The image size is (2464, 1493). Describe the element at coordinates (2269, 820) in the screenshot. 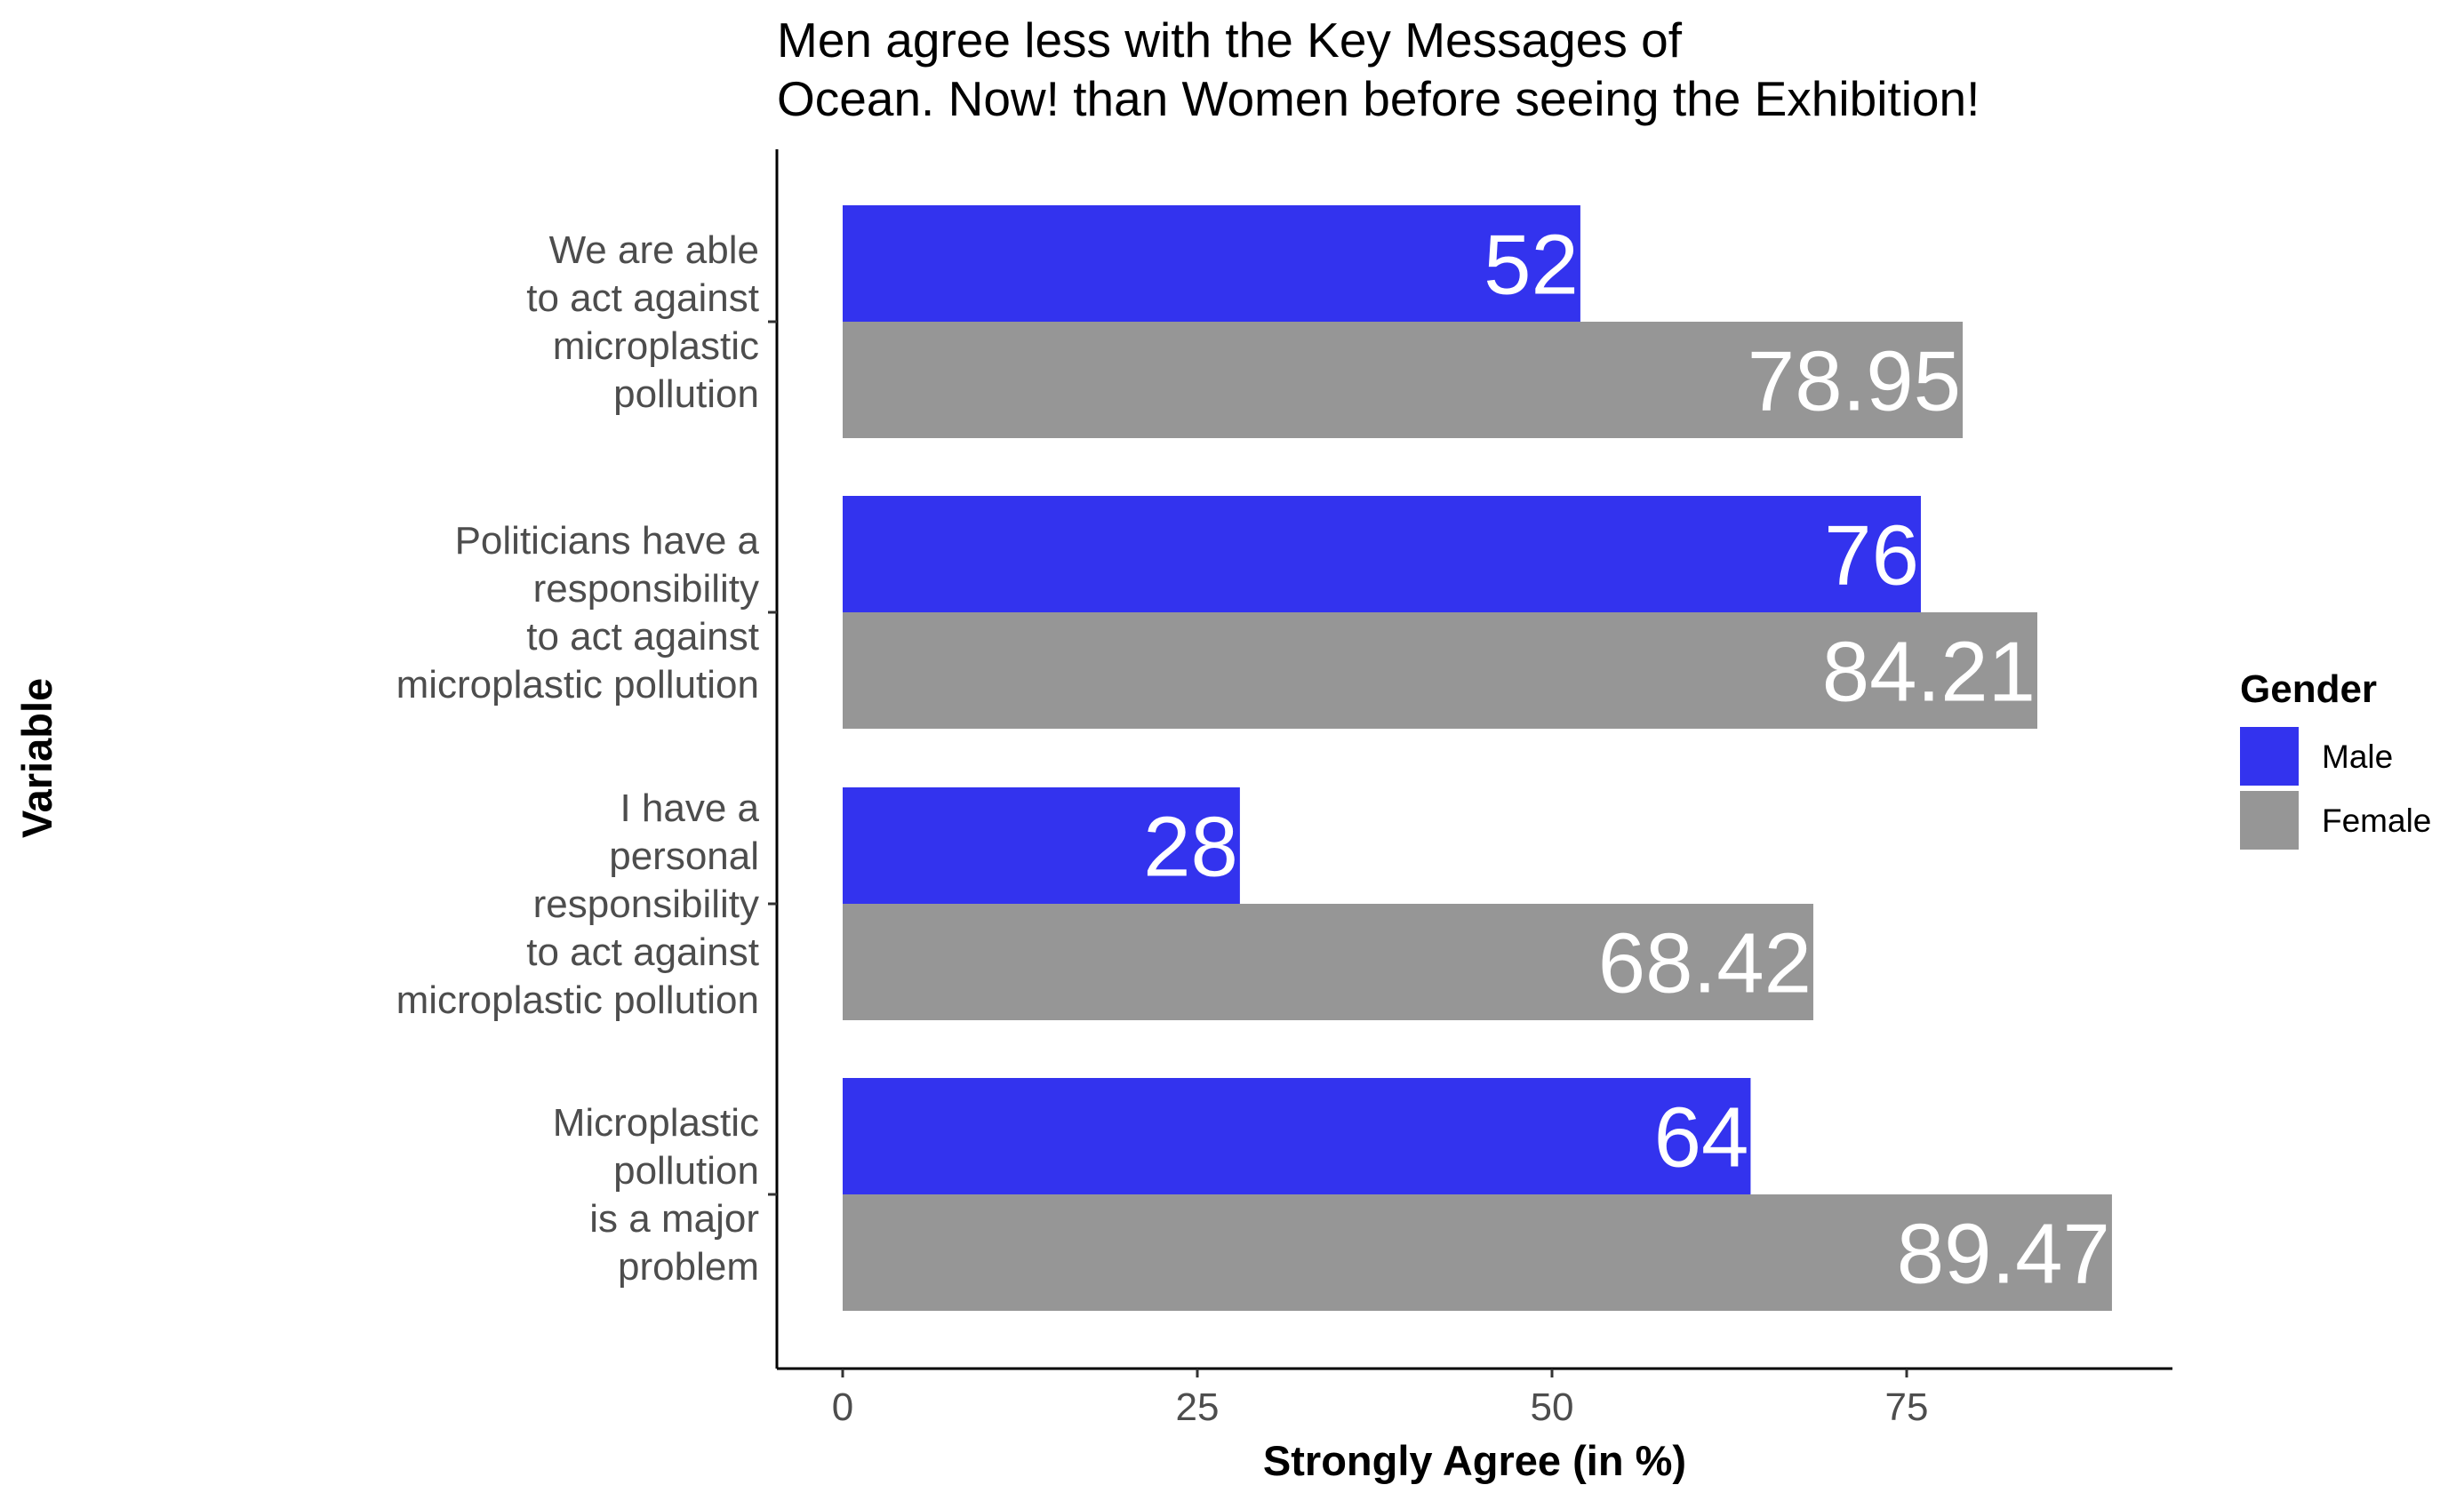

I see `legend-swatch-female` at that location.